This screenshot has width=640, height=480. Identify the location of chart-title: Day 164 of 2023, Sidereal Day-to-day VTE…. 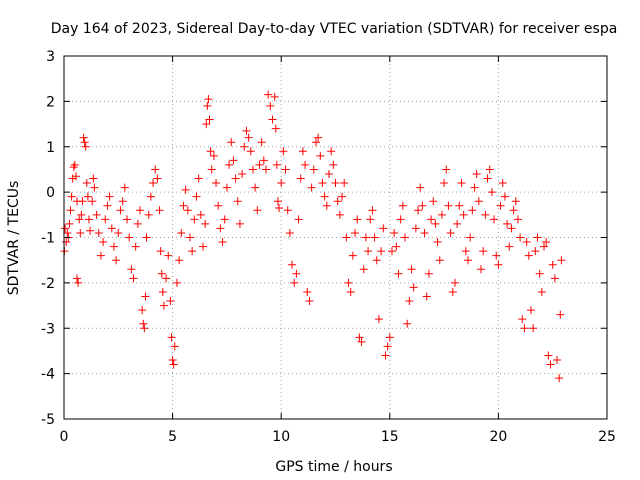
(334, 29).